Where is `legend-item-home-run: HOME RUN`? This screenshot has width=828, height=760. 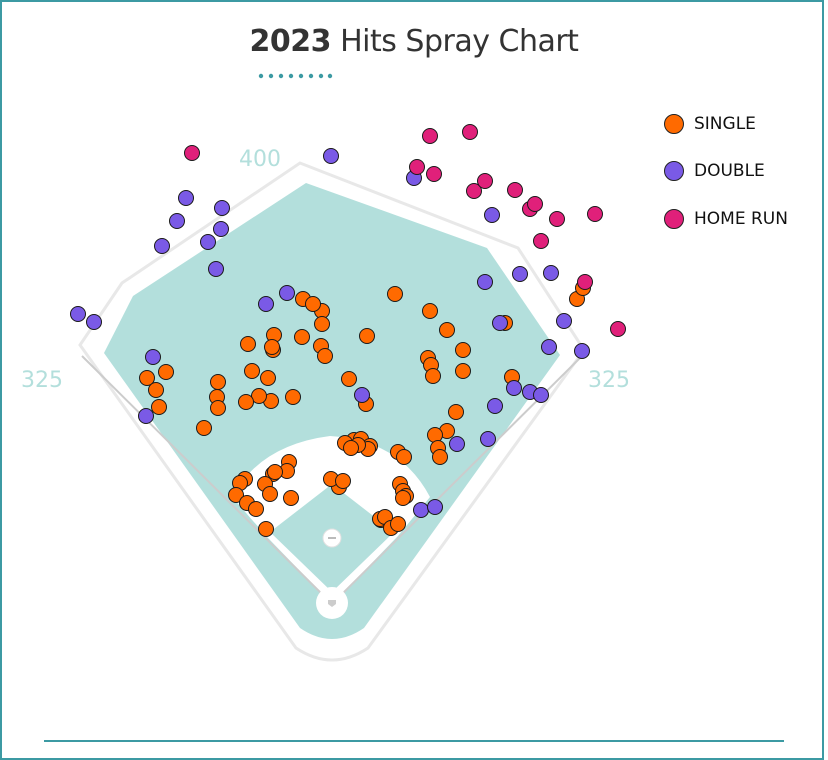
legend-item-home-run: HOME RUN is located at coordinates (726, 219).